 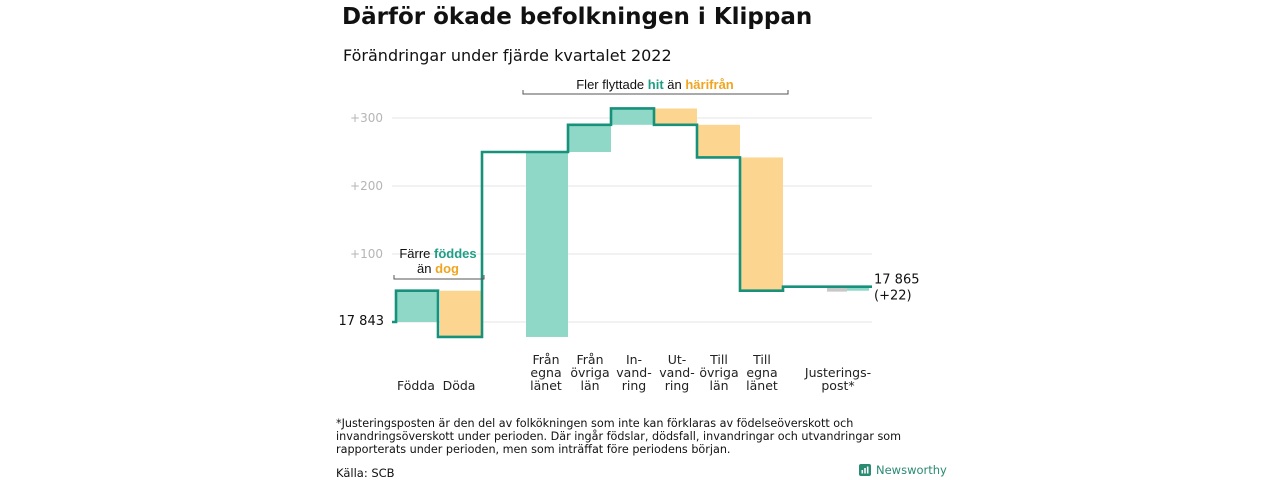 What do you see at coordinates (365, 473) in the screenshot?
I see `source-label: Källa: SCB` at bounding box center [365, 473].